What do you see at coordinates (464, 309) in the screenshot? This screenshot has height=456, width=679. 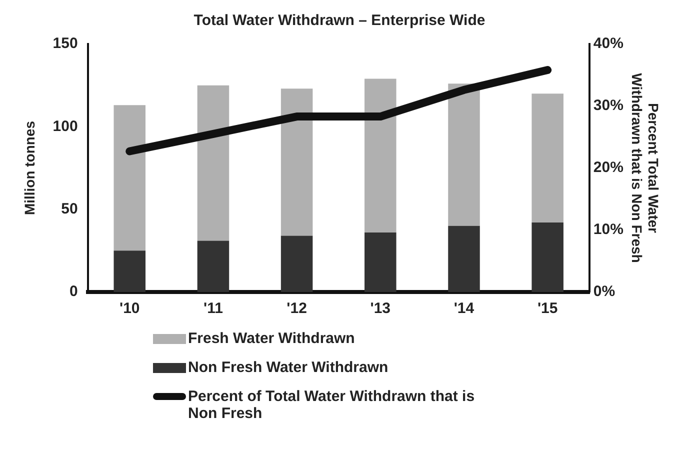 I see `x-tick-label: '14` at bounding box center [464, 309].